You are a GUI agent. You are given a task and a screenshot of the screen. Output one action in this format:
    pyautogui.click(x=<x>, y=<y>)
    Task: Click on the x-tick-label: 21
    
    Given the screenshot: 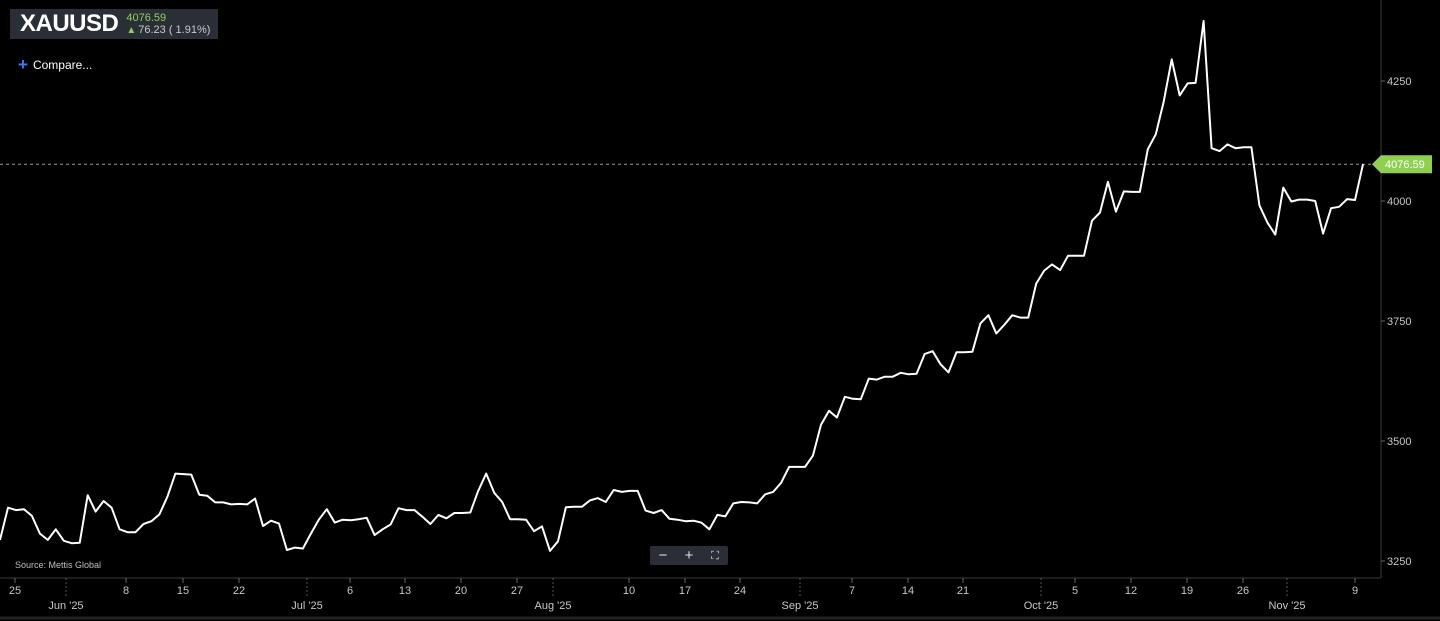 What is the action you would take?
    pyautogui.click(x=963, y=591)
    